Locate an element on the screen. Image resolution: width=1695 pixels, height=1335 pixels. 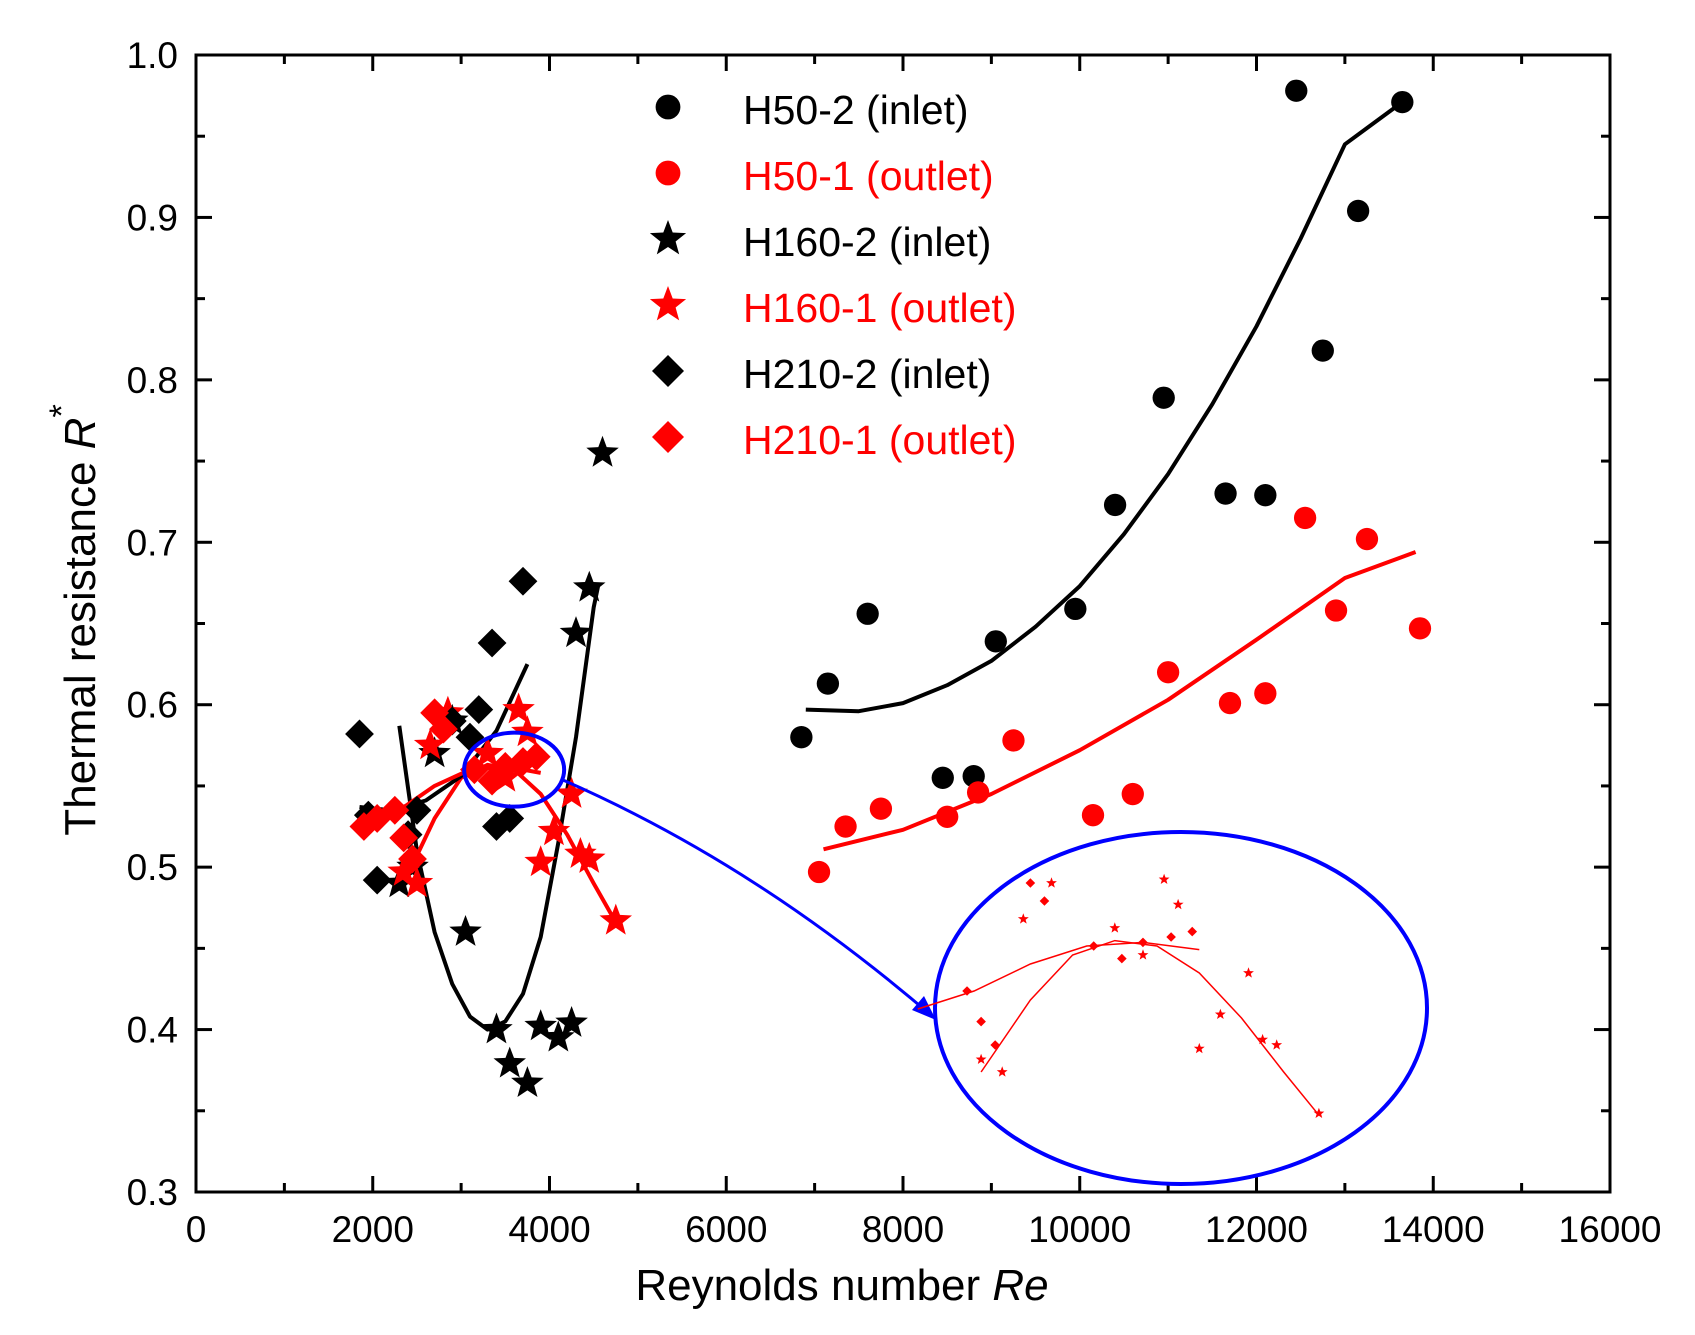
y-tick-label: 0.3 is located at coordinates (152, 1192).